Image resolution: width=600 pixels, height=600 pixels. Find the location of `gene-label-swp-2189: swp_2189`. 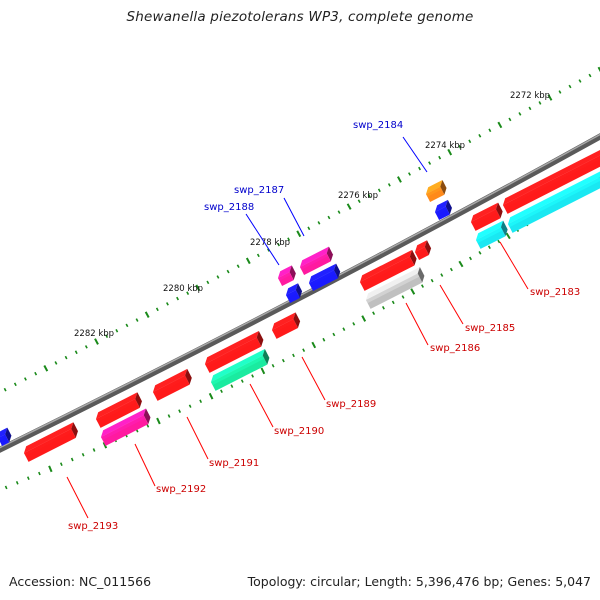

gene-label-swp-2189: swp_2189 is located at coordinates (351, 404).